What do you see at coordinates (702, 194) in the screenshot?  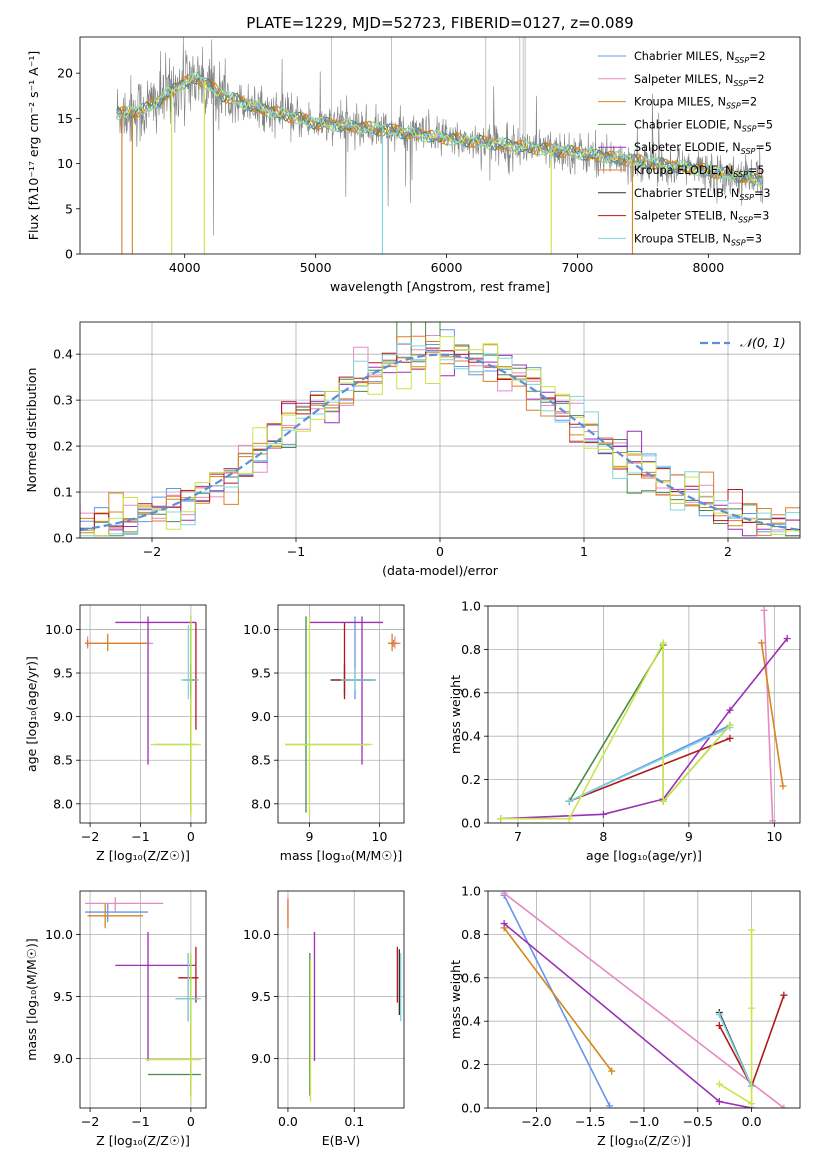 I see `legend-entry: Chabrier STELIB, NSSP=3` at bounding box center [702, 194].